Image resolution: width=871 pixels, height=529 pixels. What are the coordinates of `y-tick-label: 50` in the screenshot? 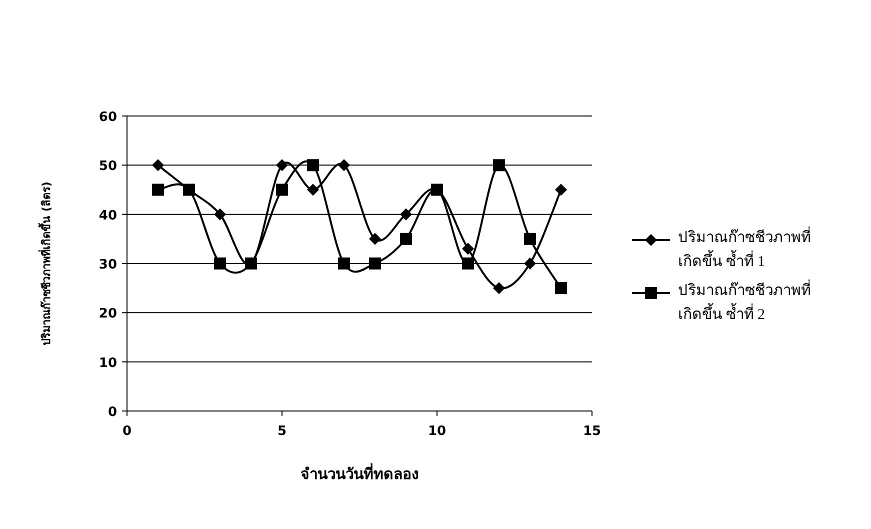 It's located at (107, 166).